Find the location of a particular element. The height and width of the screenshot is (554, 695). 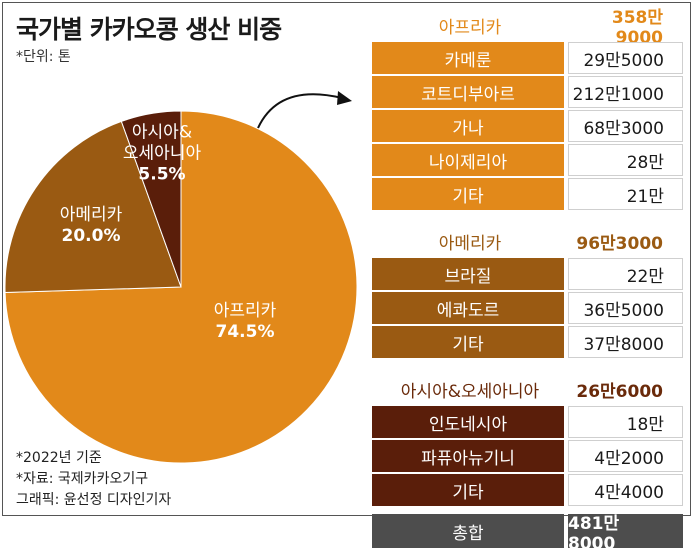

pie-label-america-pct: 20.0% is located at coordinates (91, 236).